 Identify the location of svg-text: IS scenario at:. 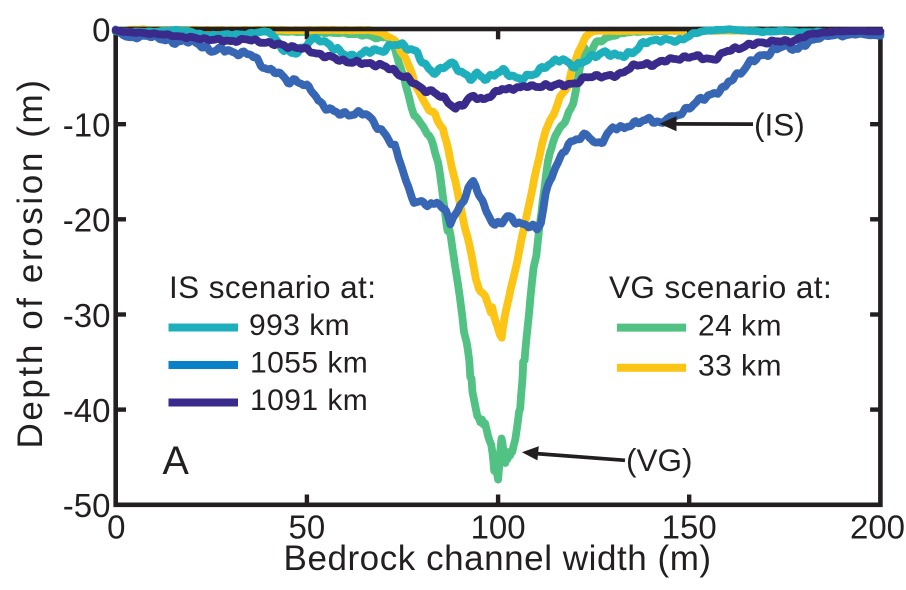
(272, 287).